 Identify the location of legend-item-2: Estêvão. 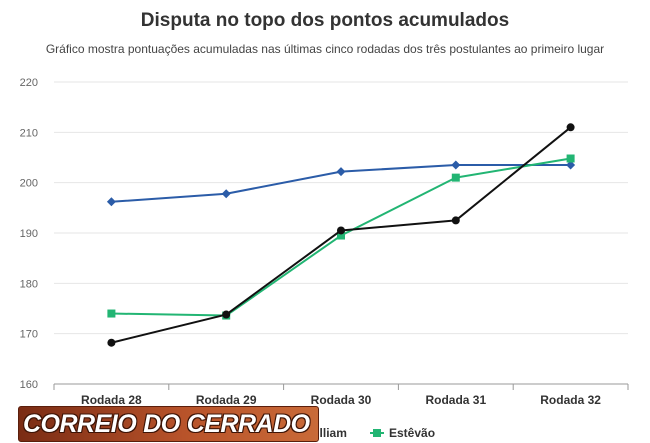
(402, 433).